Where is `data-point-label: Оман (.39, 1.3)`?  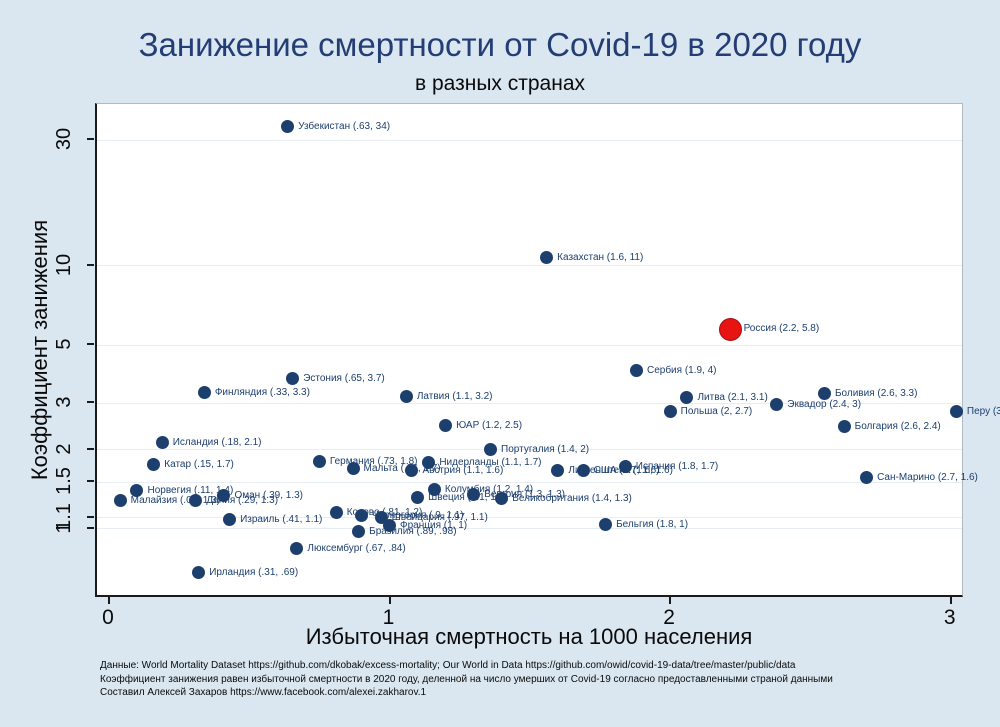
data-point-label: Оман (.39, 1.3) is located at coordinates (268, 495).